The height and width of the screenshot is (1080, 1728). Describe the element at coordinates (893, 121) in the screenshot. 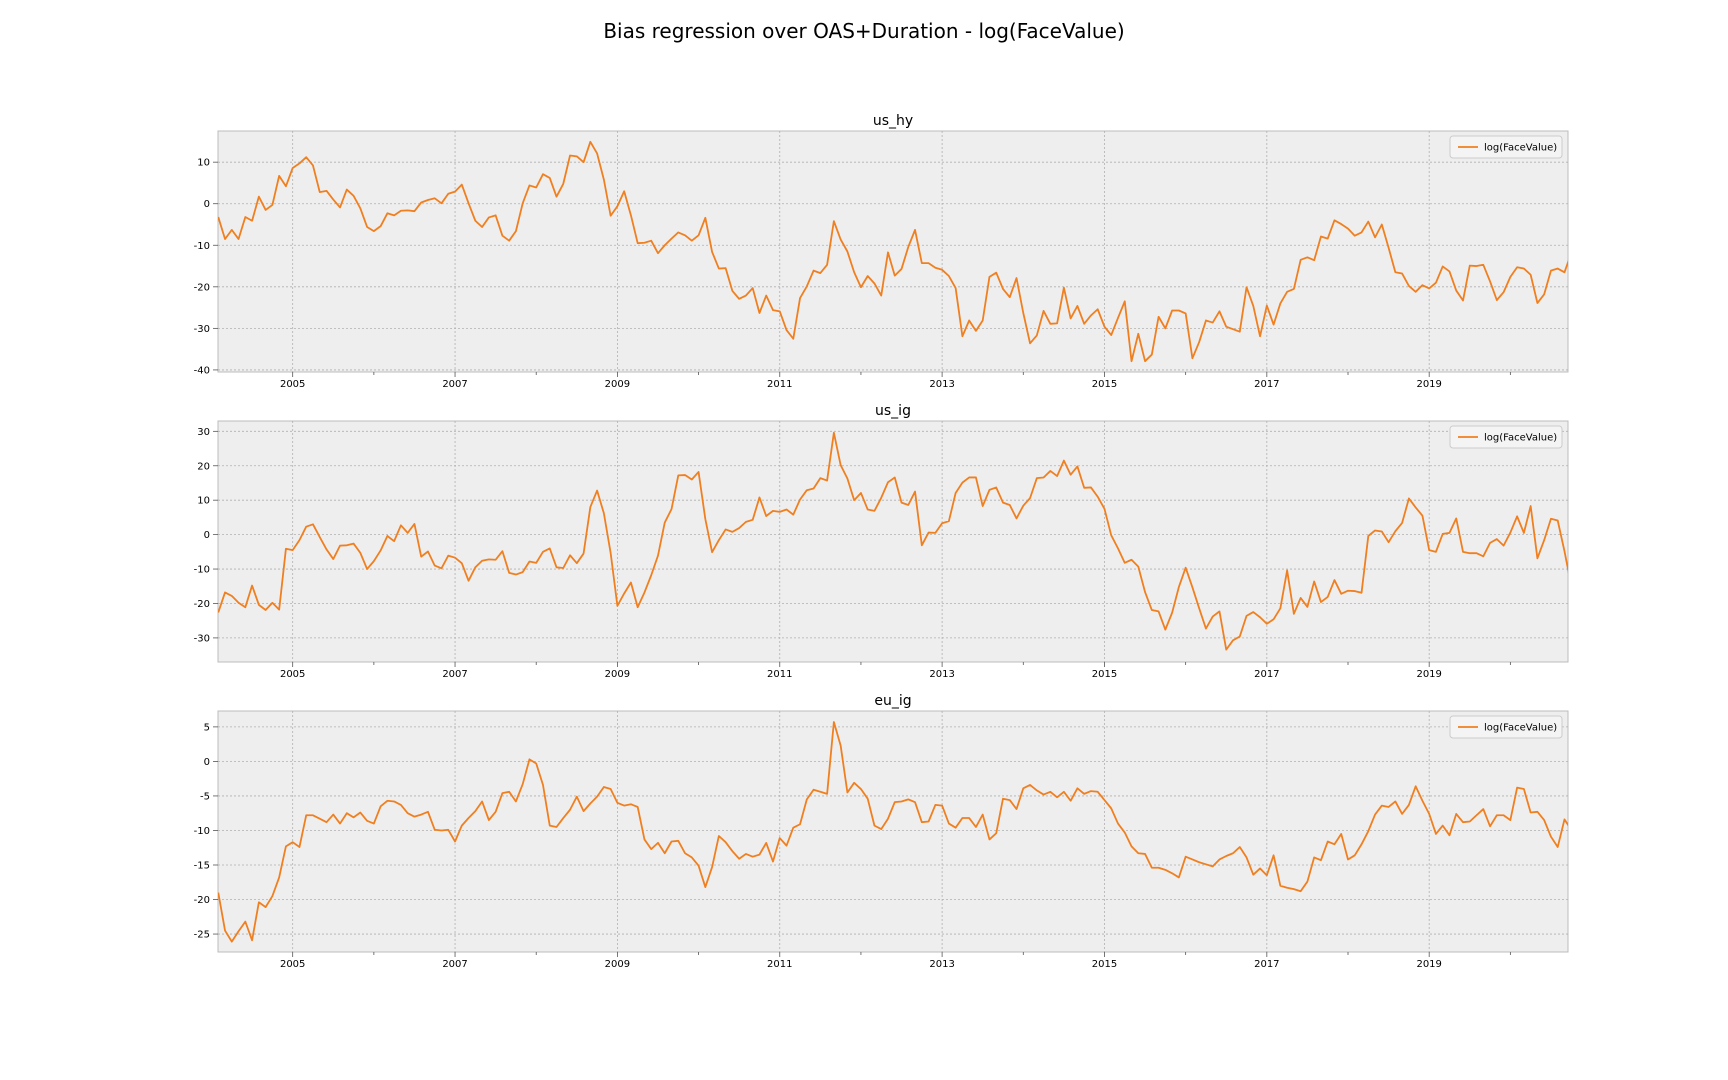

I see `subplot-title: us_hy` at that location.